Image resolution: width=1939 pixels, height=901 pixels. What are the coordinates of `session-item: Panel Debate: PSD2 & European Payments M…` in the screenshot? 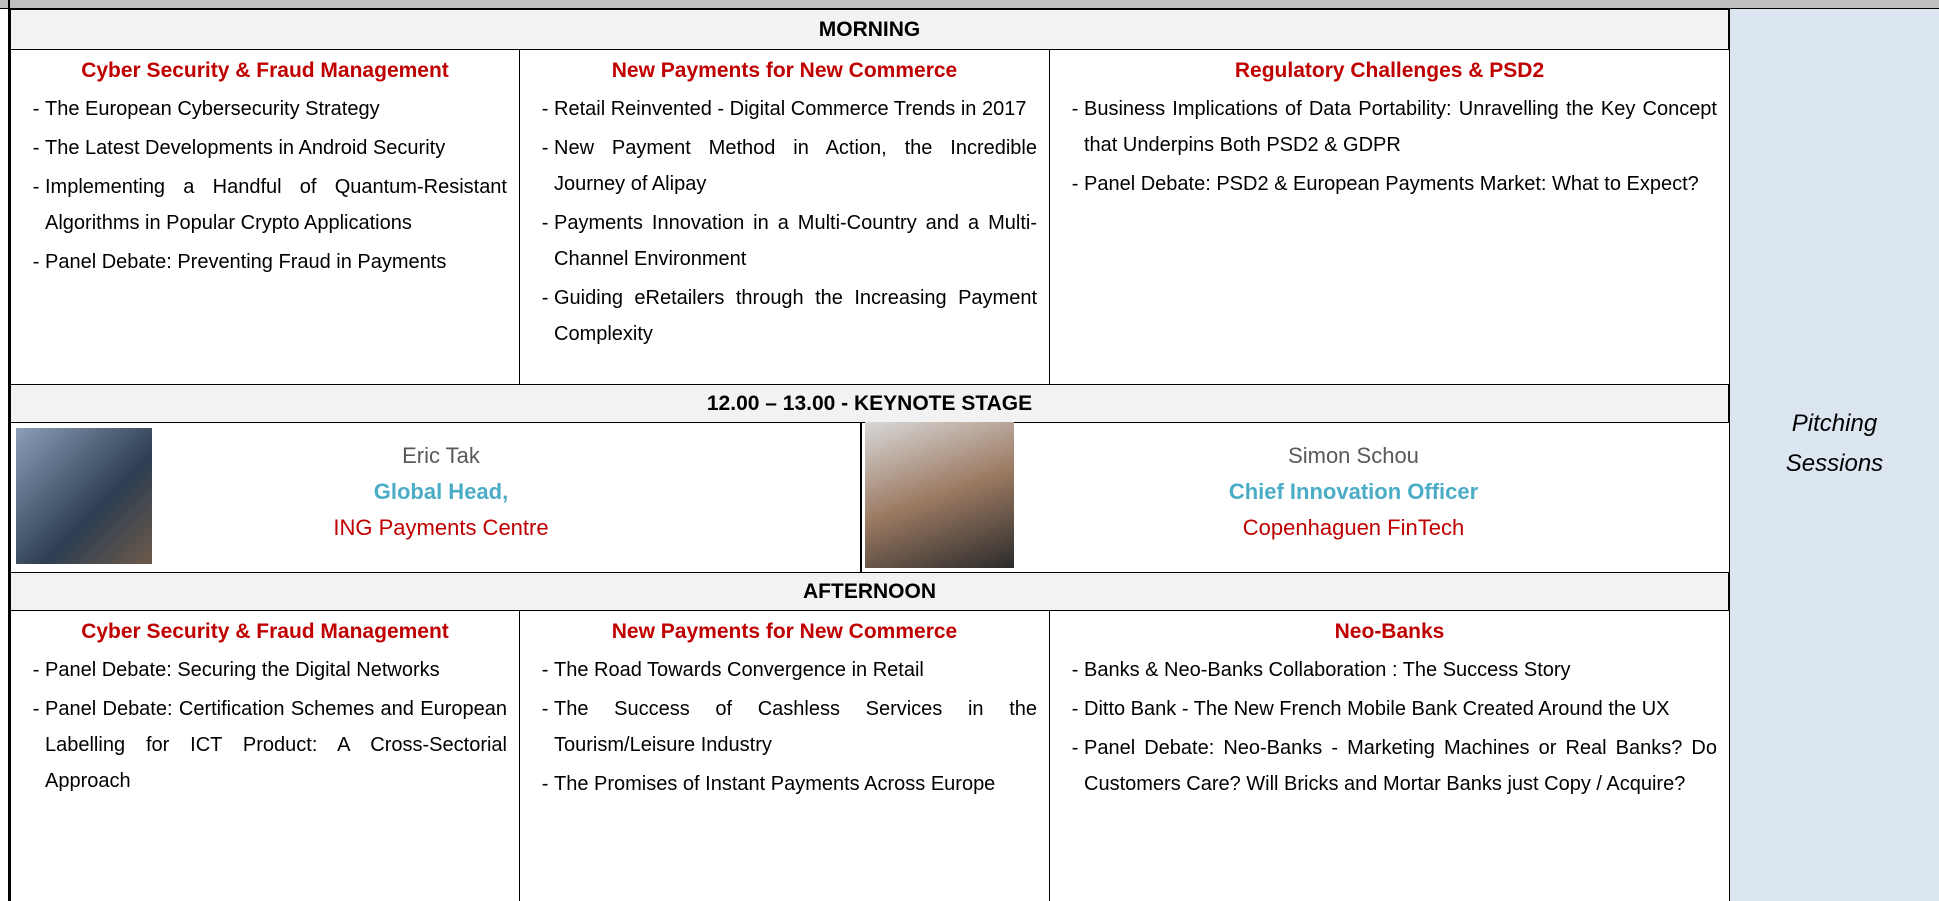 It's located at (1400, 184).